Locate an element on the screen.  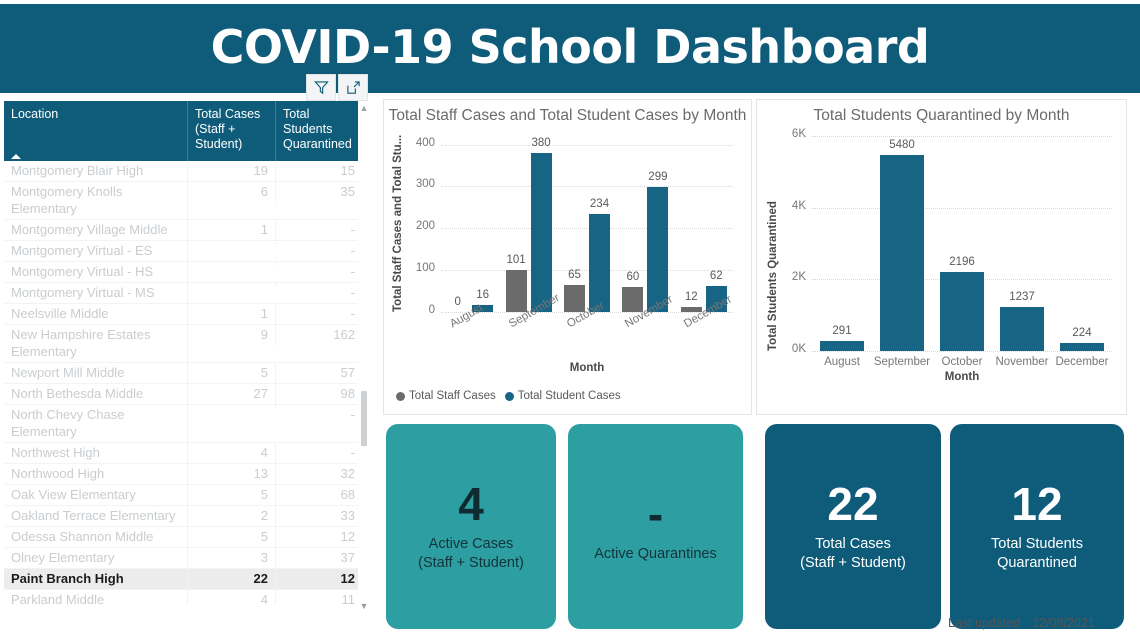
kpi-card-total-students-quarantined: 12 Total Students Quarantined is located at coordinates (1037, 526).